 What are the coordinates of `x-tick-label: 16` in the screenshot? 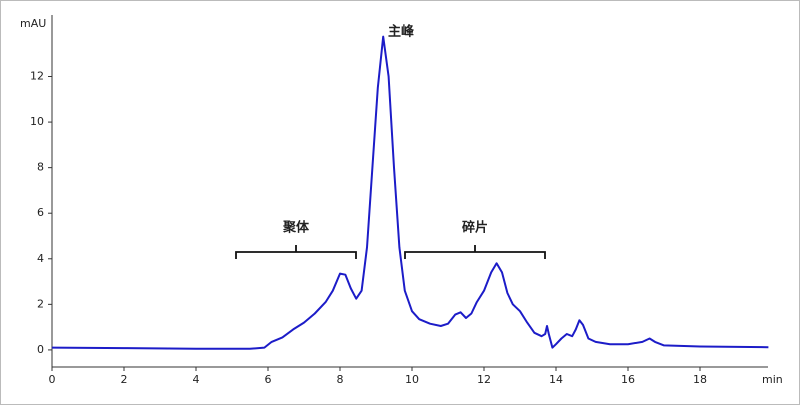 It's located at (628, 379).